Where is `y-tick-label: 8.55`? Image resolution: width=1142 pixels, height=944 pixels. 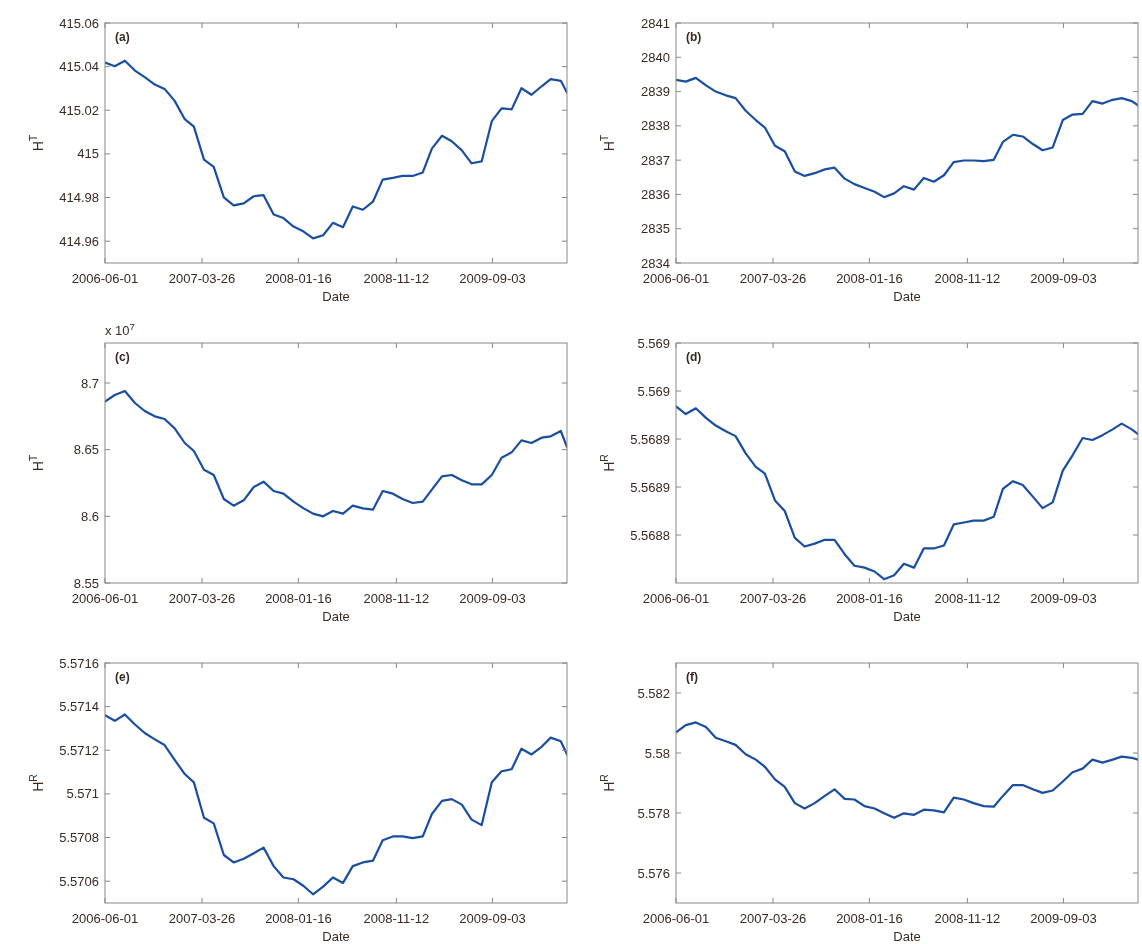 y-tick-label: 8.55 is located at coordinates (86, 583).